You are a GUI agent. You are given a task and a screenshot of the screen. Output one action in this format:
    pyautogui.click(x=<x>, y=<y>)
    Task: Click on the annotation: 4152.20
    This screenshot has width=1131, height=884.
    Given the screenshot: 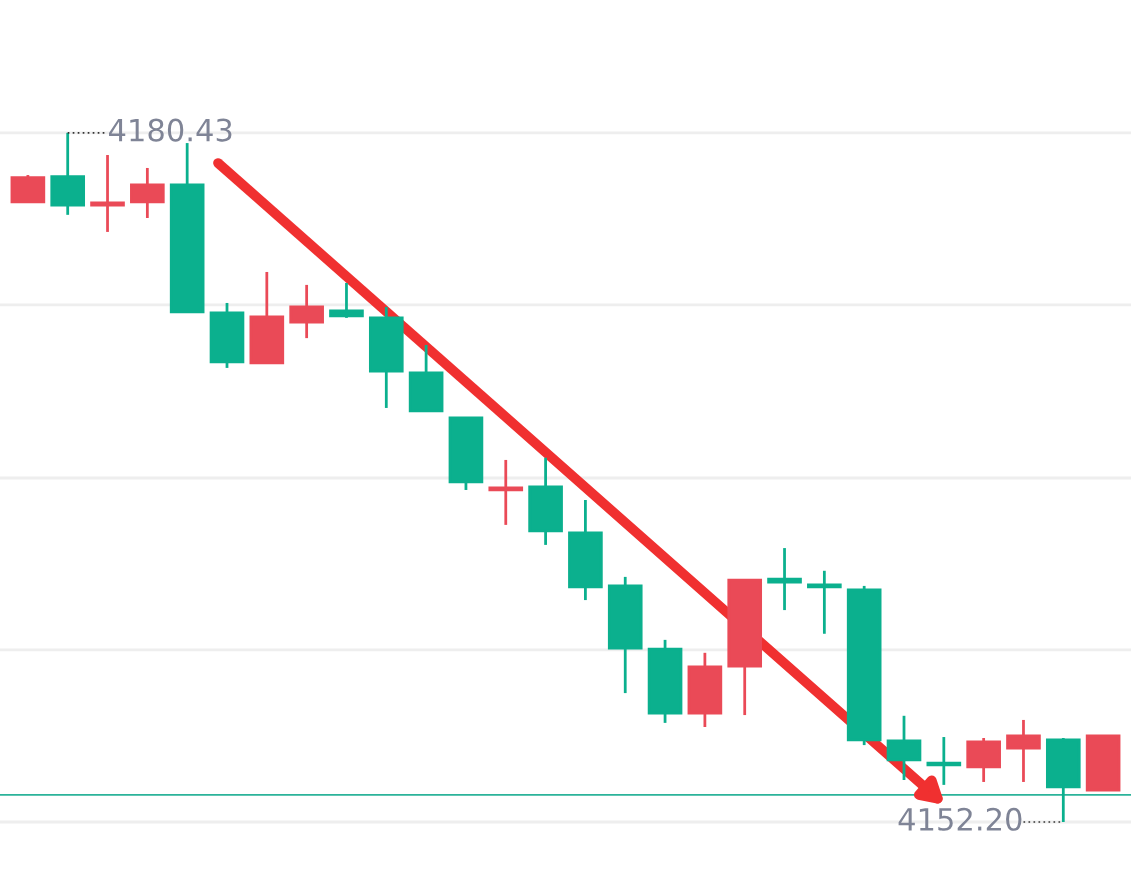 What is the action you would take?
    pyautogui.click(x=960, y=819)
    